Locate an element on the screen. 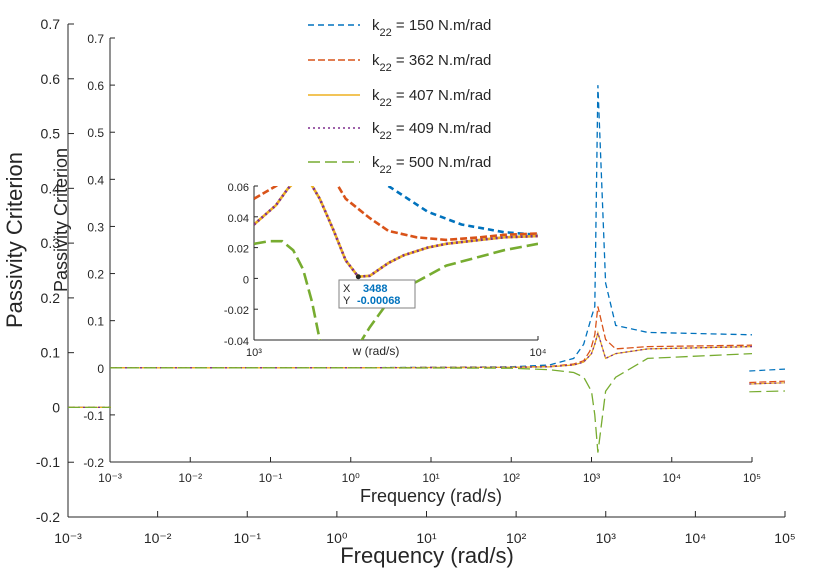 The width and height of the screenshot is (830, 581). outer-x-axis-label: Frequency (rad/s) is located at coordinates (427, 555).